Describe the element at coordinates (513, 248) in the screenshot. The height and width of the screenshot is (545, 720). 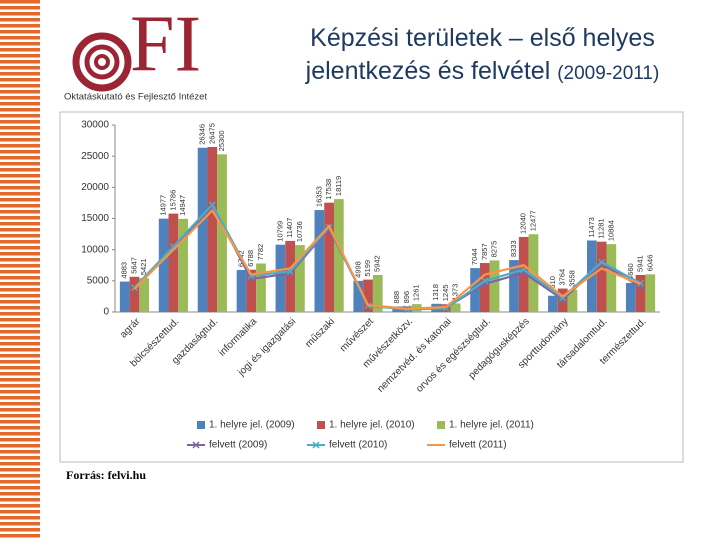
I see `data-label: 8333` at that location.